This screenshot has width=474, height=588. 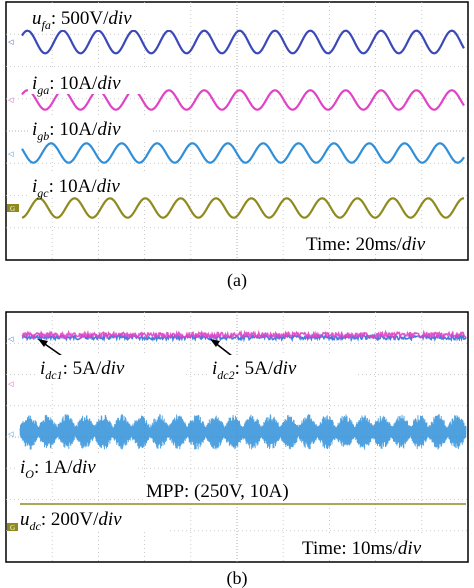 What do you see at coordinates (25, 519) in the screenshot?
I see `udc-symbol: u` at bounding box center [25, 519].